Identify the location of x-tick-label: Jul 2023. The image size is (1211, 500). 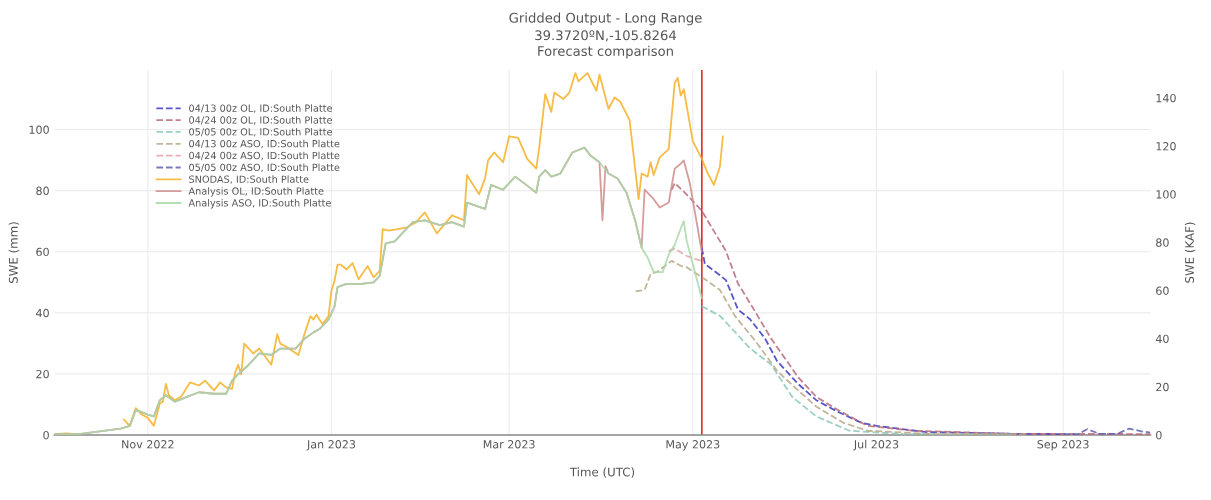
(876, 445).